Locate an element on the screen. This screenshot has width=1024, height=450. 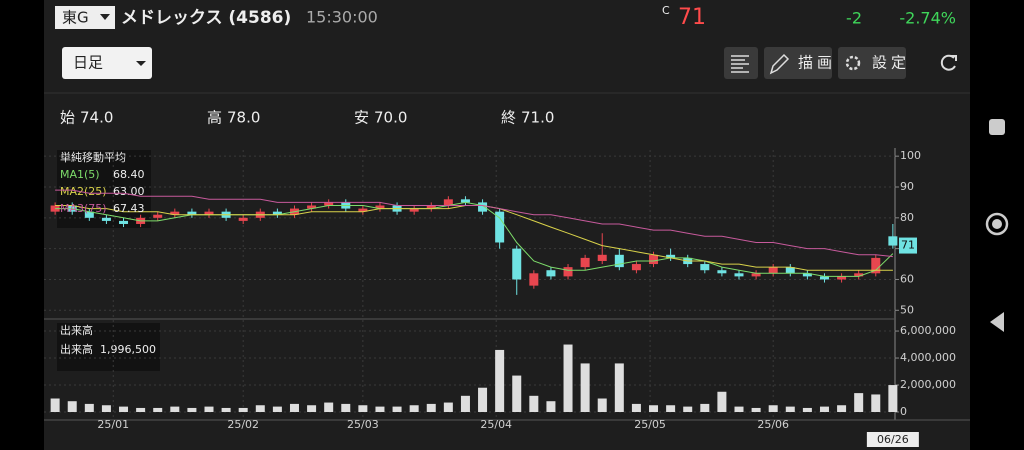
cursor-box is located at coordinates (892, 439).